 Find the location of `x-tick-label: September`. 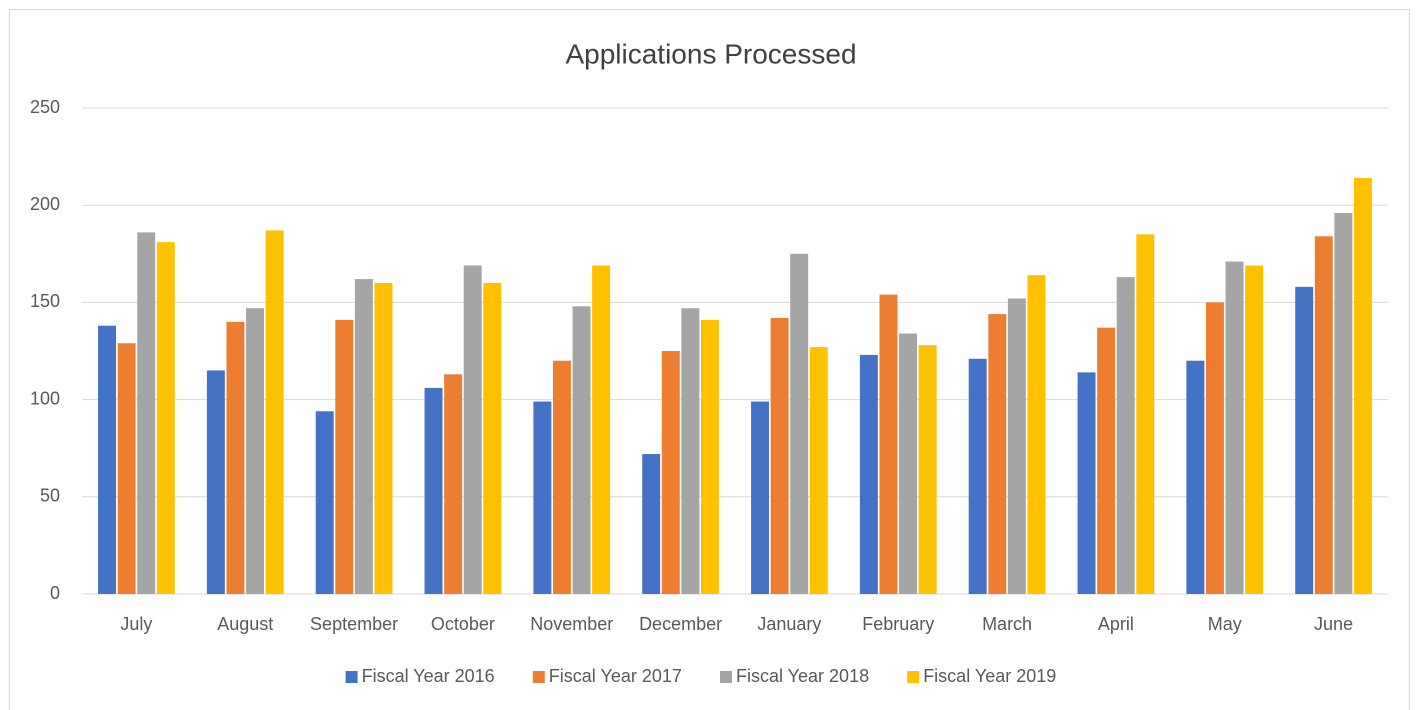

x-tick-label: September is located at coordinates (354, 624).